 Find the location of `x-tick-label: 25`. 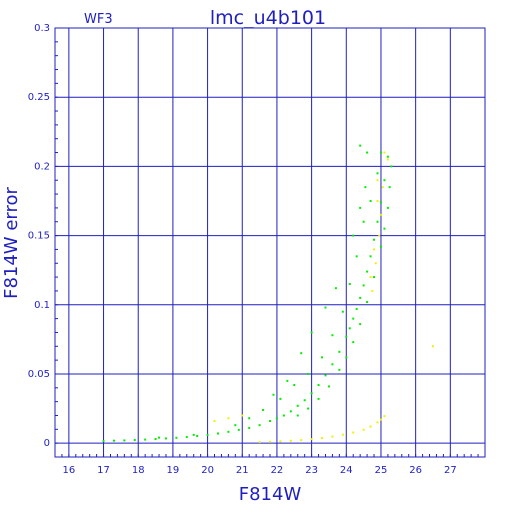

x-tick-label: 25 is located at coordinates (381, 470).